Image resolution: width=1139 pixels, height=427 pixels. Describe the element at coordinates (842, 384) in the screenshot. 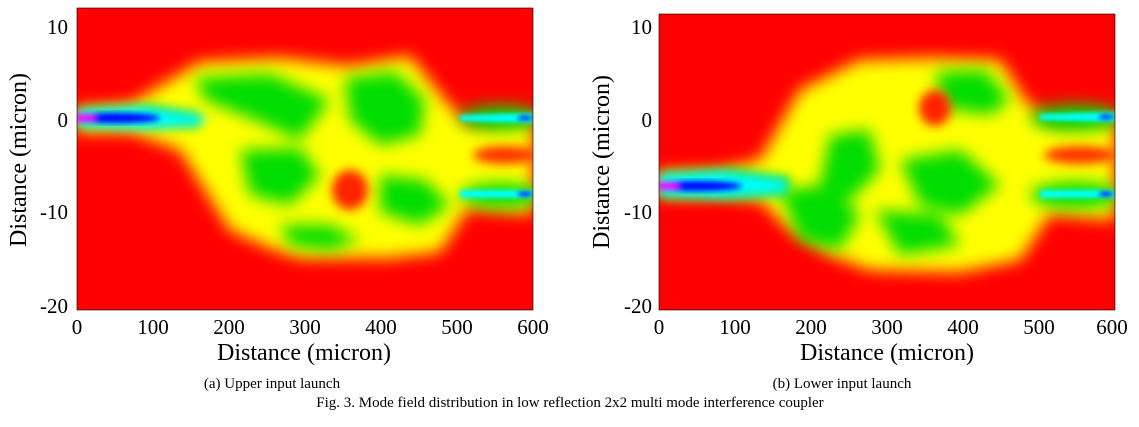

I see `panel-caption-b: (b) Lower input launch` at that location.